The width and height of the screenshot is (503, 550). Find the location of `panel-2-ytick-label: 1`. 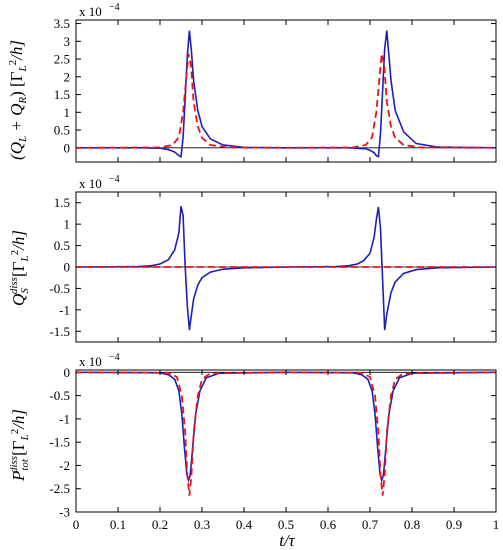

panel-2-ytick-label: 1 is located at coordinates (67, 224).